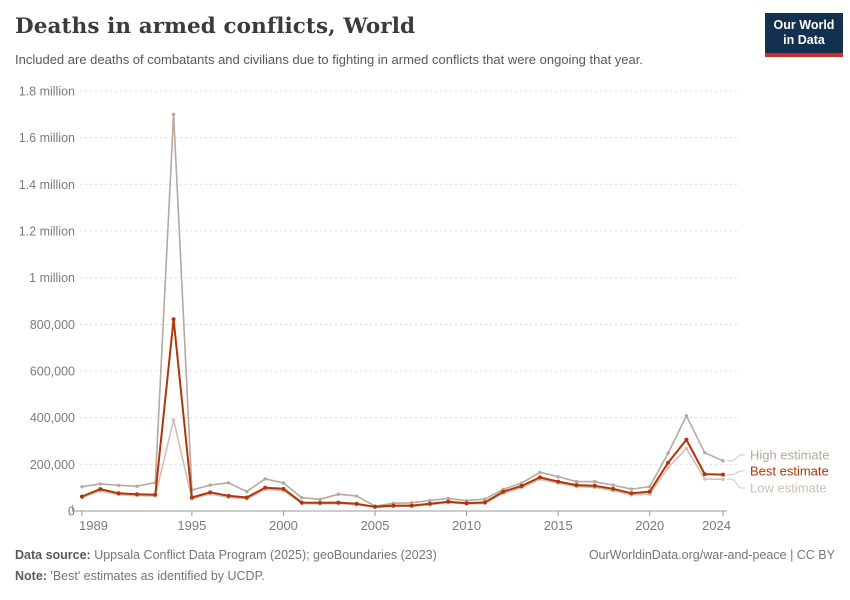 The height and width of the screenshot is (600, 850). What do you see at coordinates (52, 278) in the screenshot?
I see `y-axis-label: 1 million` at bounding box center [52, 278].